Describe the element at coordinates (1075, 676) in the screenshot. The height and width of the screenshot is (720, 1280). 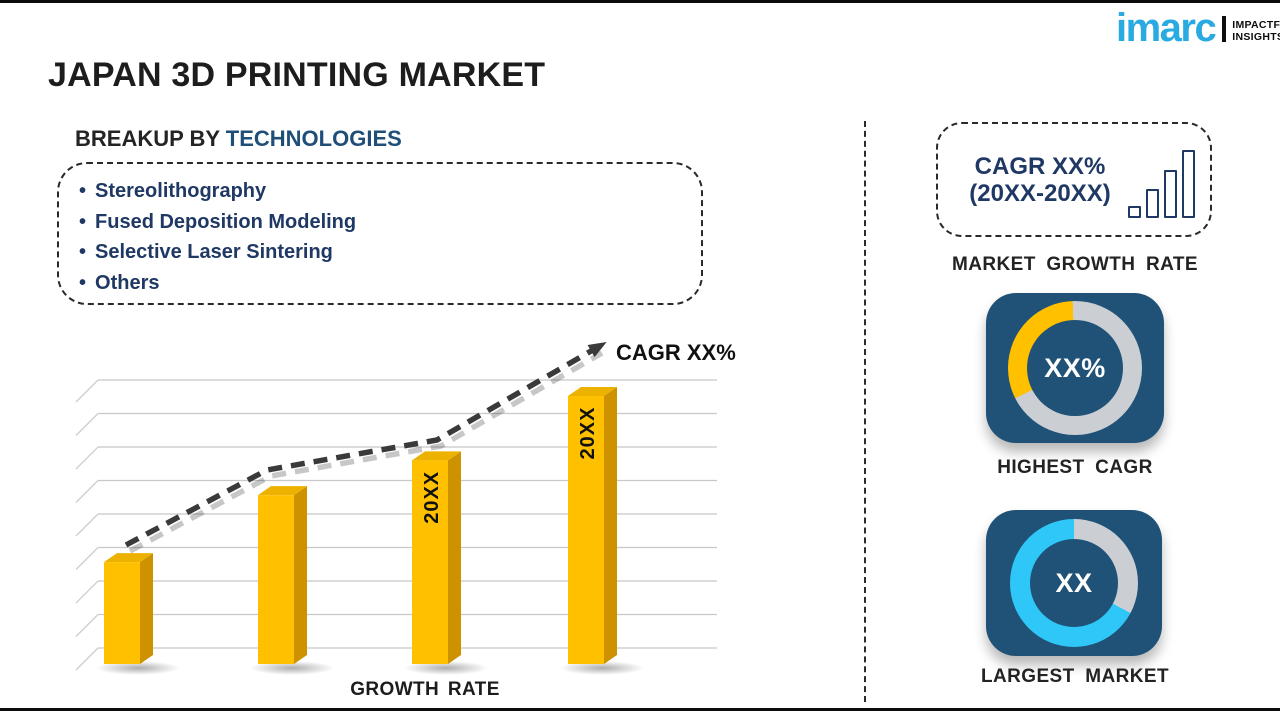
I see `largest-market-caption: LARGEST MARKET` at that location.